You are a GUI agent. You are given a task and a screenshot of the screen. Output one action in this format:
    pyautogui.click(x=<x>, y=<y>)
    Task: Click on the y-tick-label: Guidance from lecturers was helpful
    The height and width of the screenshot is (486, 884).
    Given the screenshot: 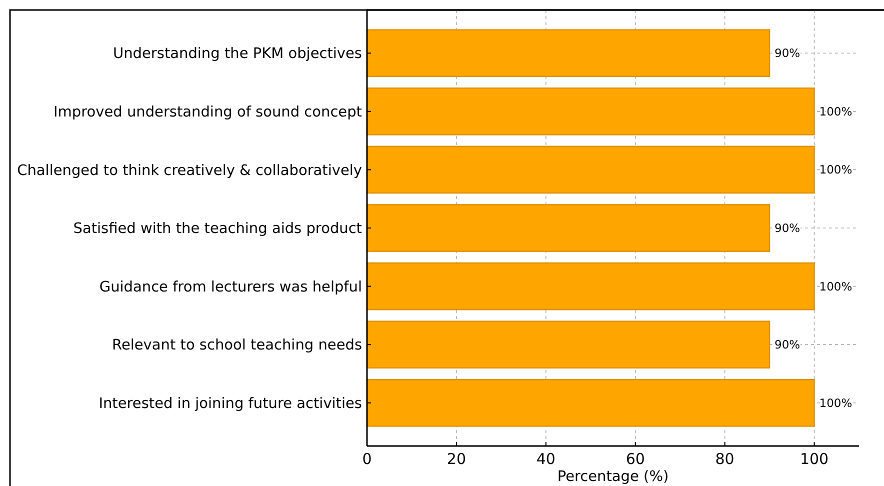 What is the action you would take?
    pyautogui.click(x=230, y=287)
    